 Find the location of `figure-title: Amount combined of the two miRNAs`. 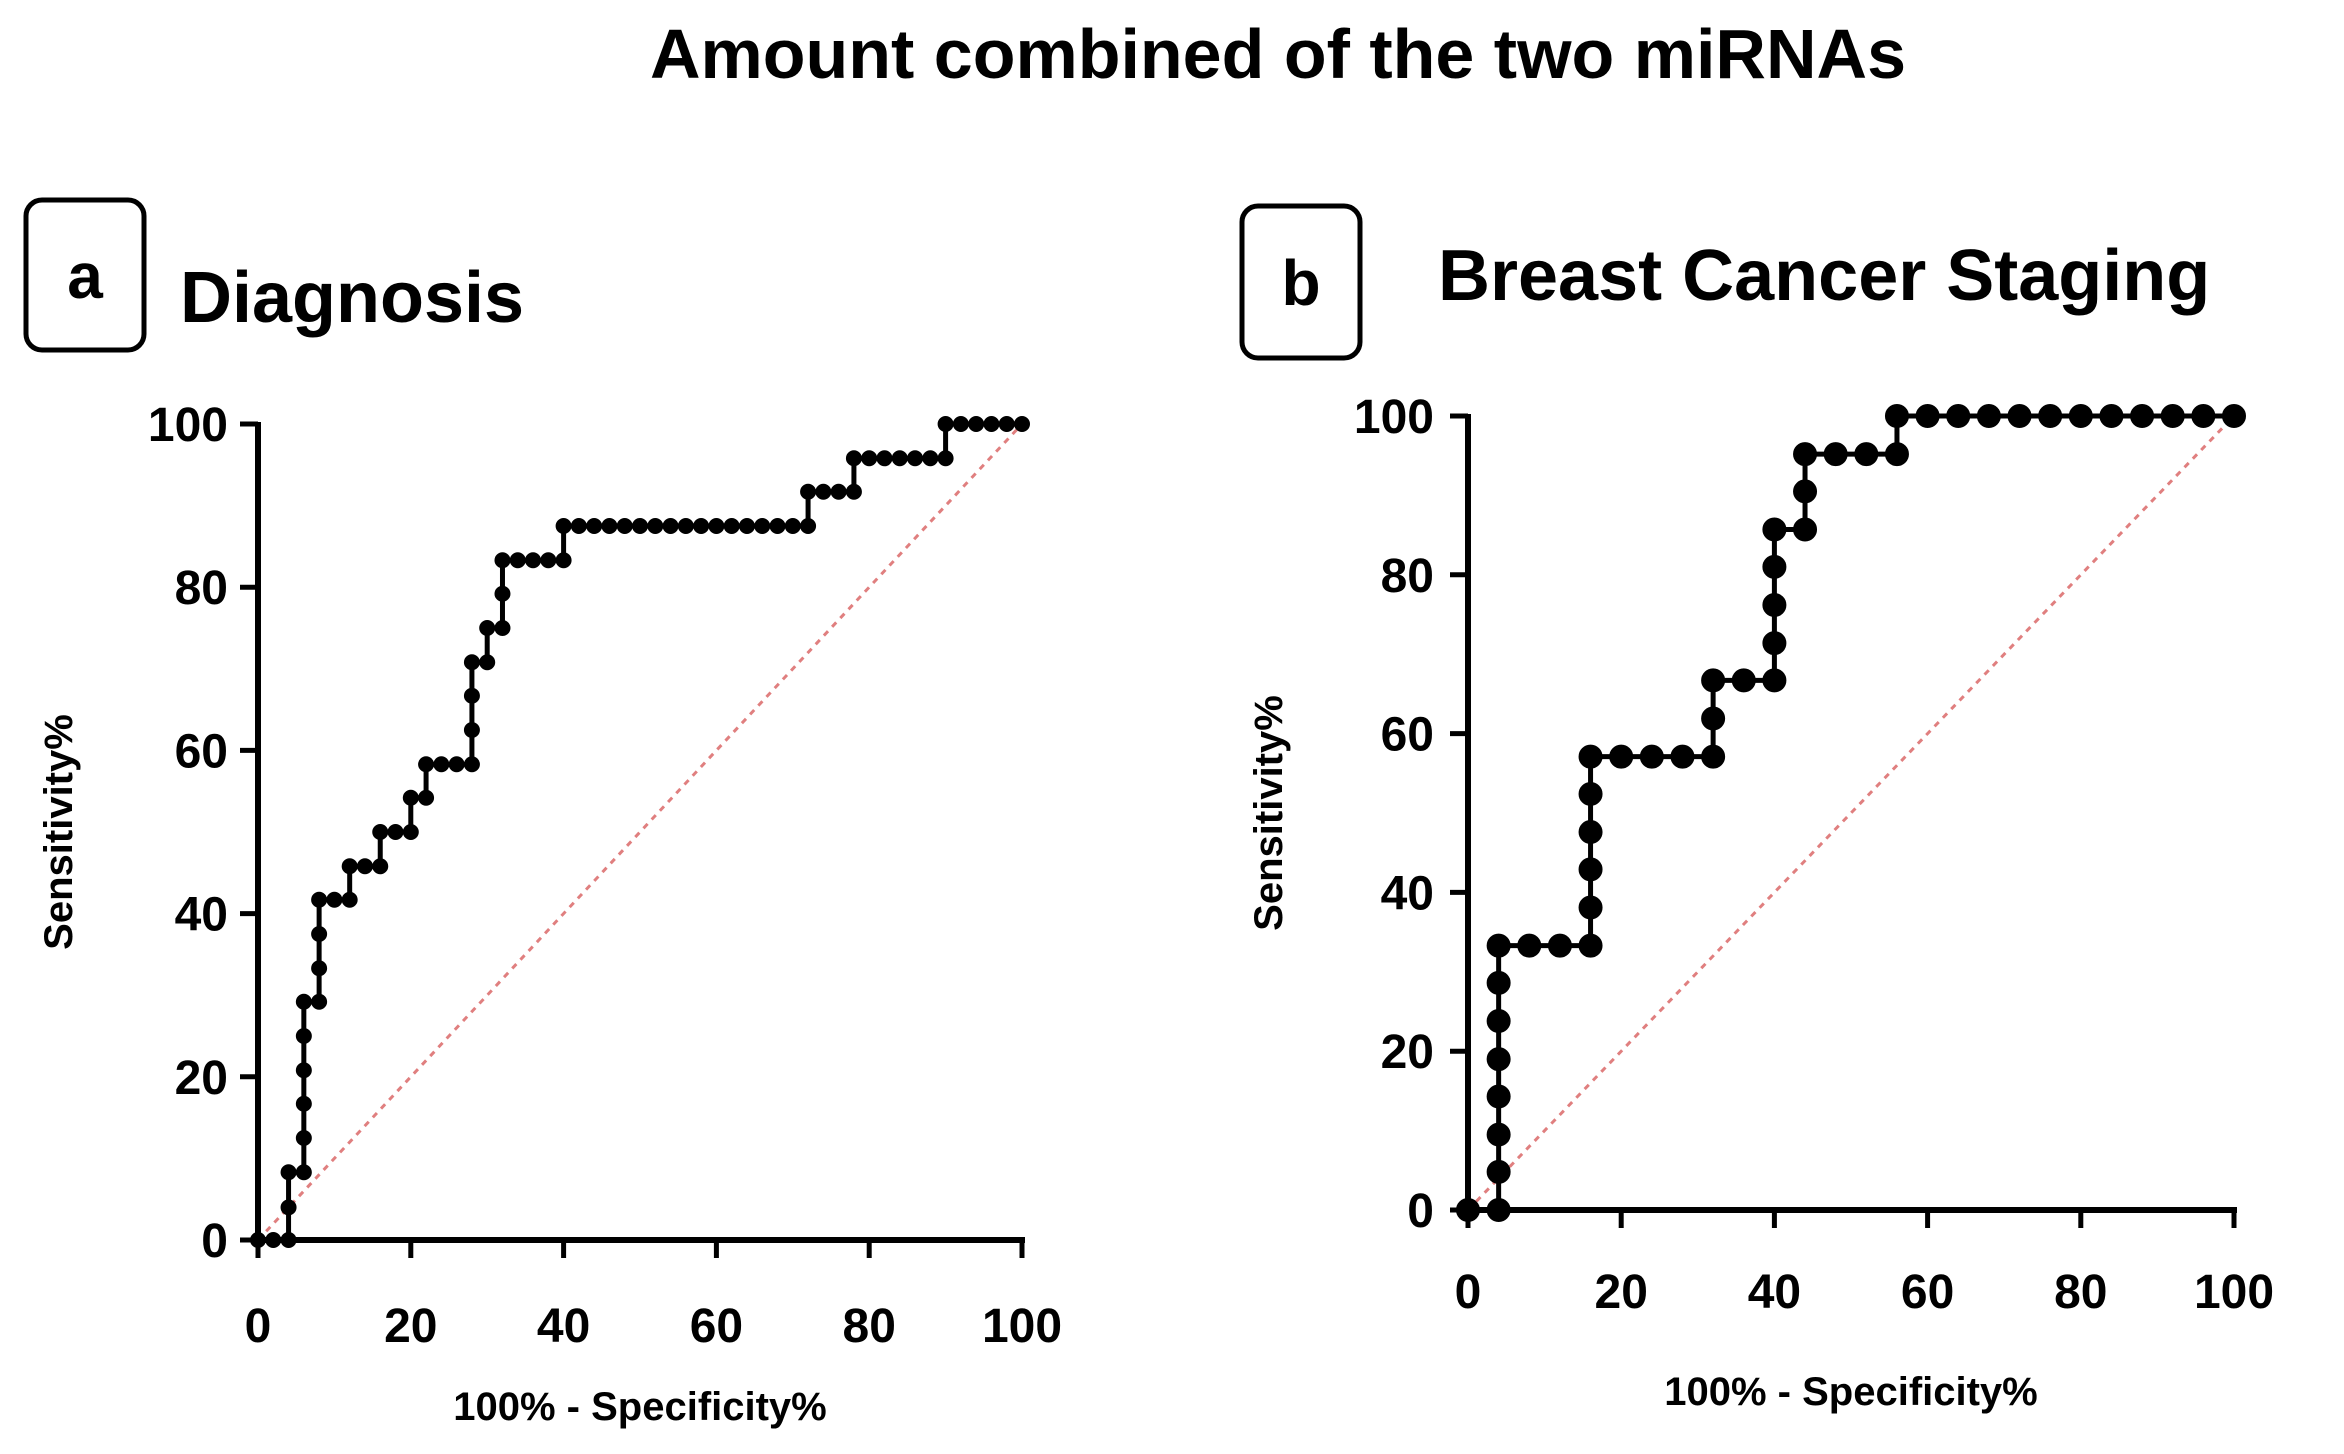

figure-title: Amount combined of the two miRNAs is located at coordinates (1278, 54).